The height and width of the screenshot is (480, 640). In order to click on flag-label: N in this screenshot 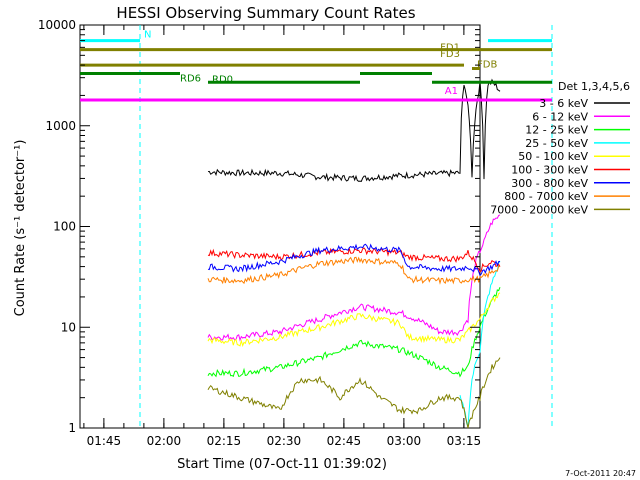, I will do `click(147, 35)`.